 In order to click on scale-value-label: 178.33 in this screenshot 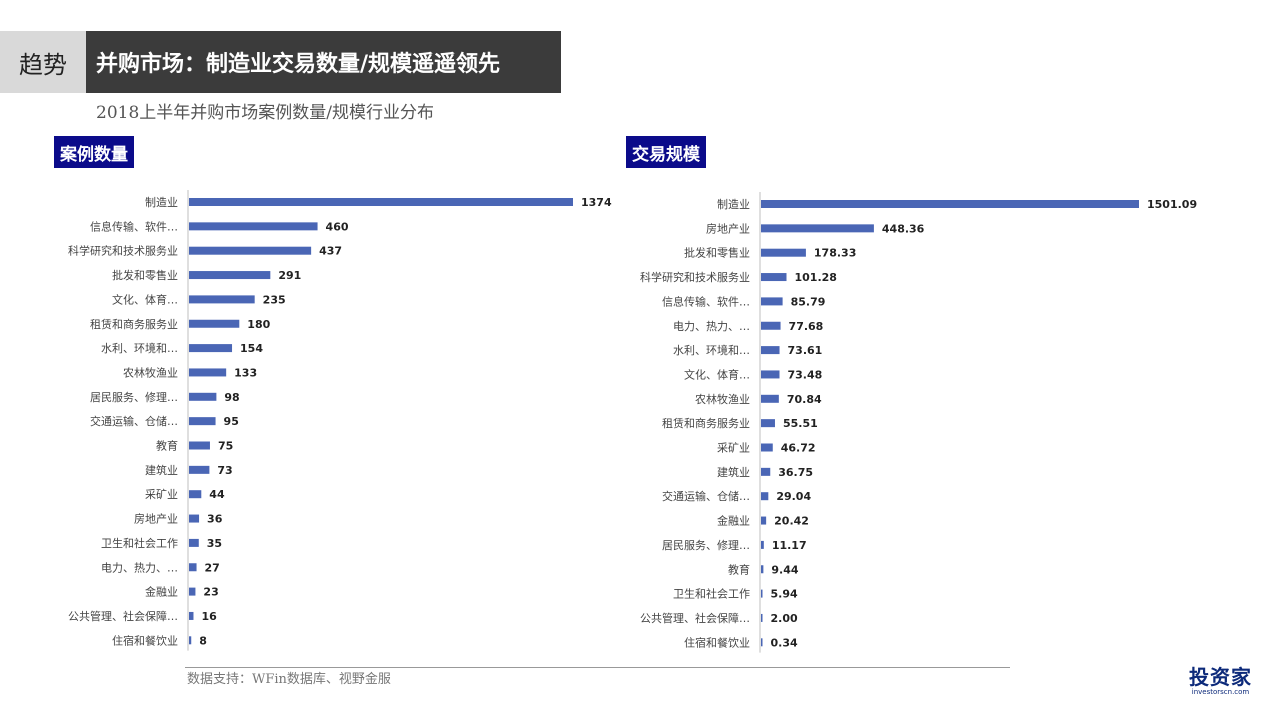, I will do `click(835, 253)`.